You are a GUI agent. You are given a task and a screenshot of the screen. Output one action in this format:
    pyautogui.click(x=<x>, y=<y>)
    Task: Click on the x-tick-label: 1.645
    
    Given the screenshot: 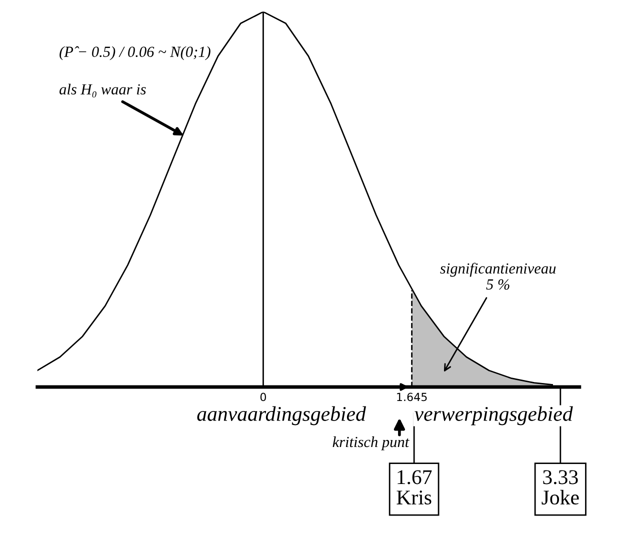 What is the action you would take?
    pyautogui.click(x=412, y=397)
    